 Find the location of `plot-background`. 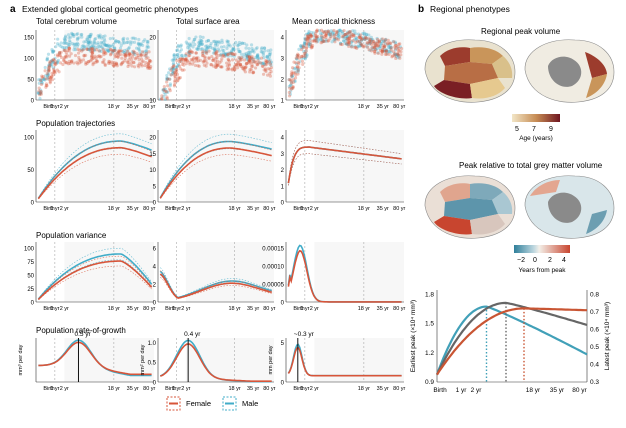

plot-background is located at coordinates (359, 360).